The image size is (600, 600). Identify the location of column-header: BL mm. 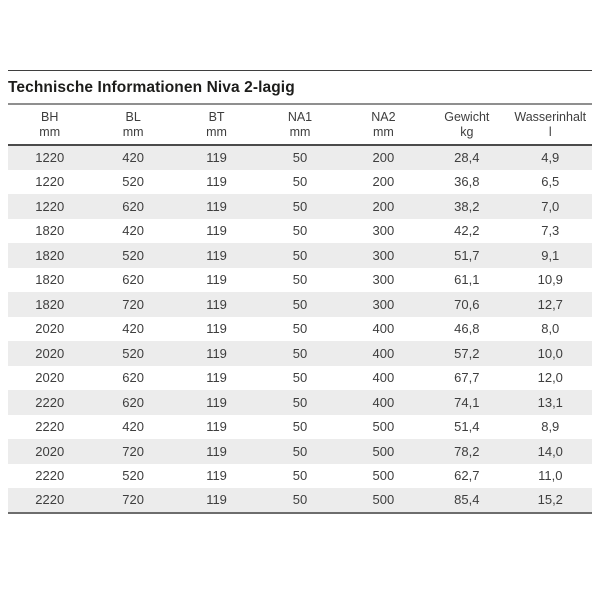
(132, 124).